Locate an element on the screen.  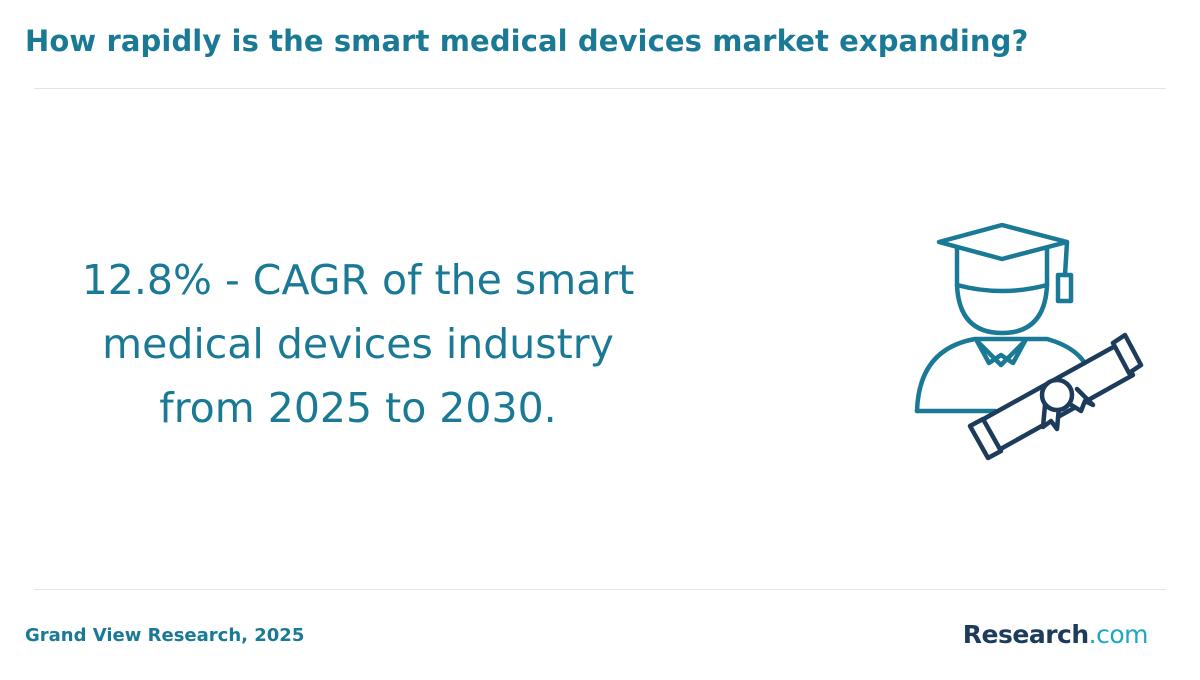
top-divider is located at coordinates (600, 88).